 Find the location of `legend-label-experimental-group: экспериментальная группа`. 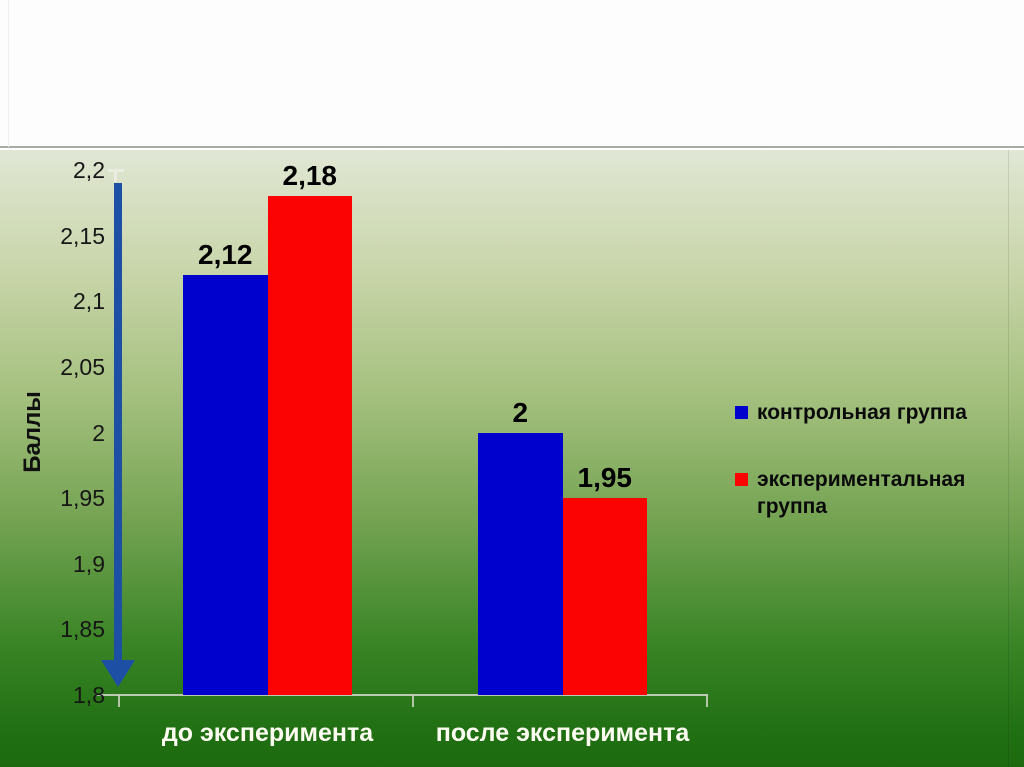

legend-label-experimental-group: экспериментальная группа is located at coordinates (861, 493).